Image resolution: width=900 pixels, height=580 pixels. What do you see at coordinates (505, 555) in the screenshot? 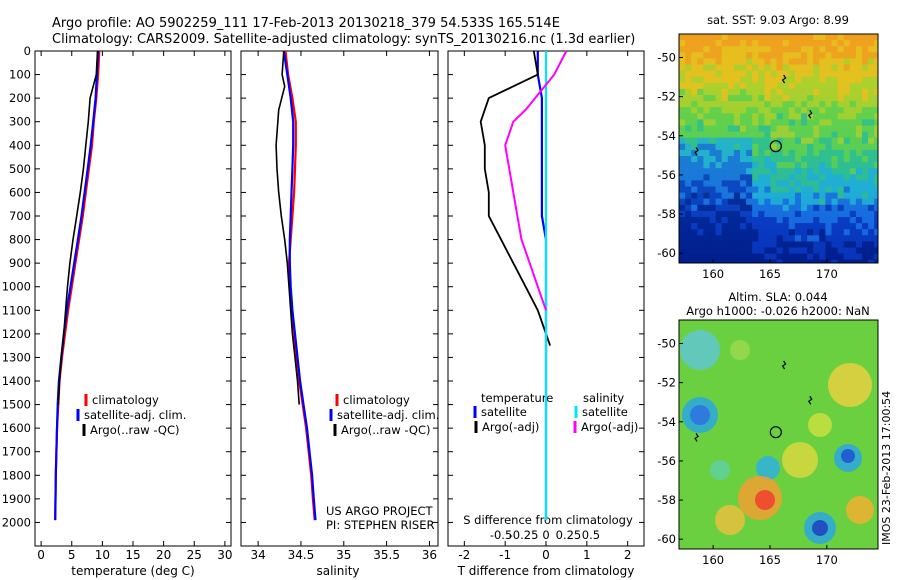
I see `x-tick-label: -1` at bounding box center [505, 555].